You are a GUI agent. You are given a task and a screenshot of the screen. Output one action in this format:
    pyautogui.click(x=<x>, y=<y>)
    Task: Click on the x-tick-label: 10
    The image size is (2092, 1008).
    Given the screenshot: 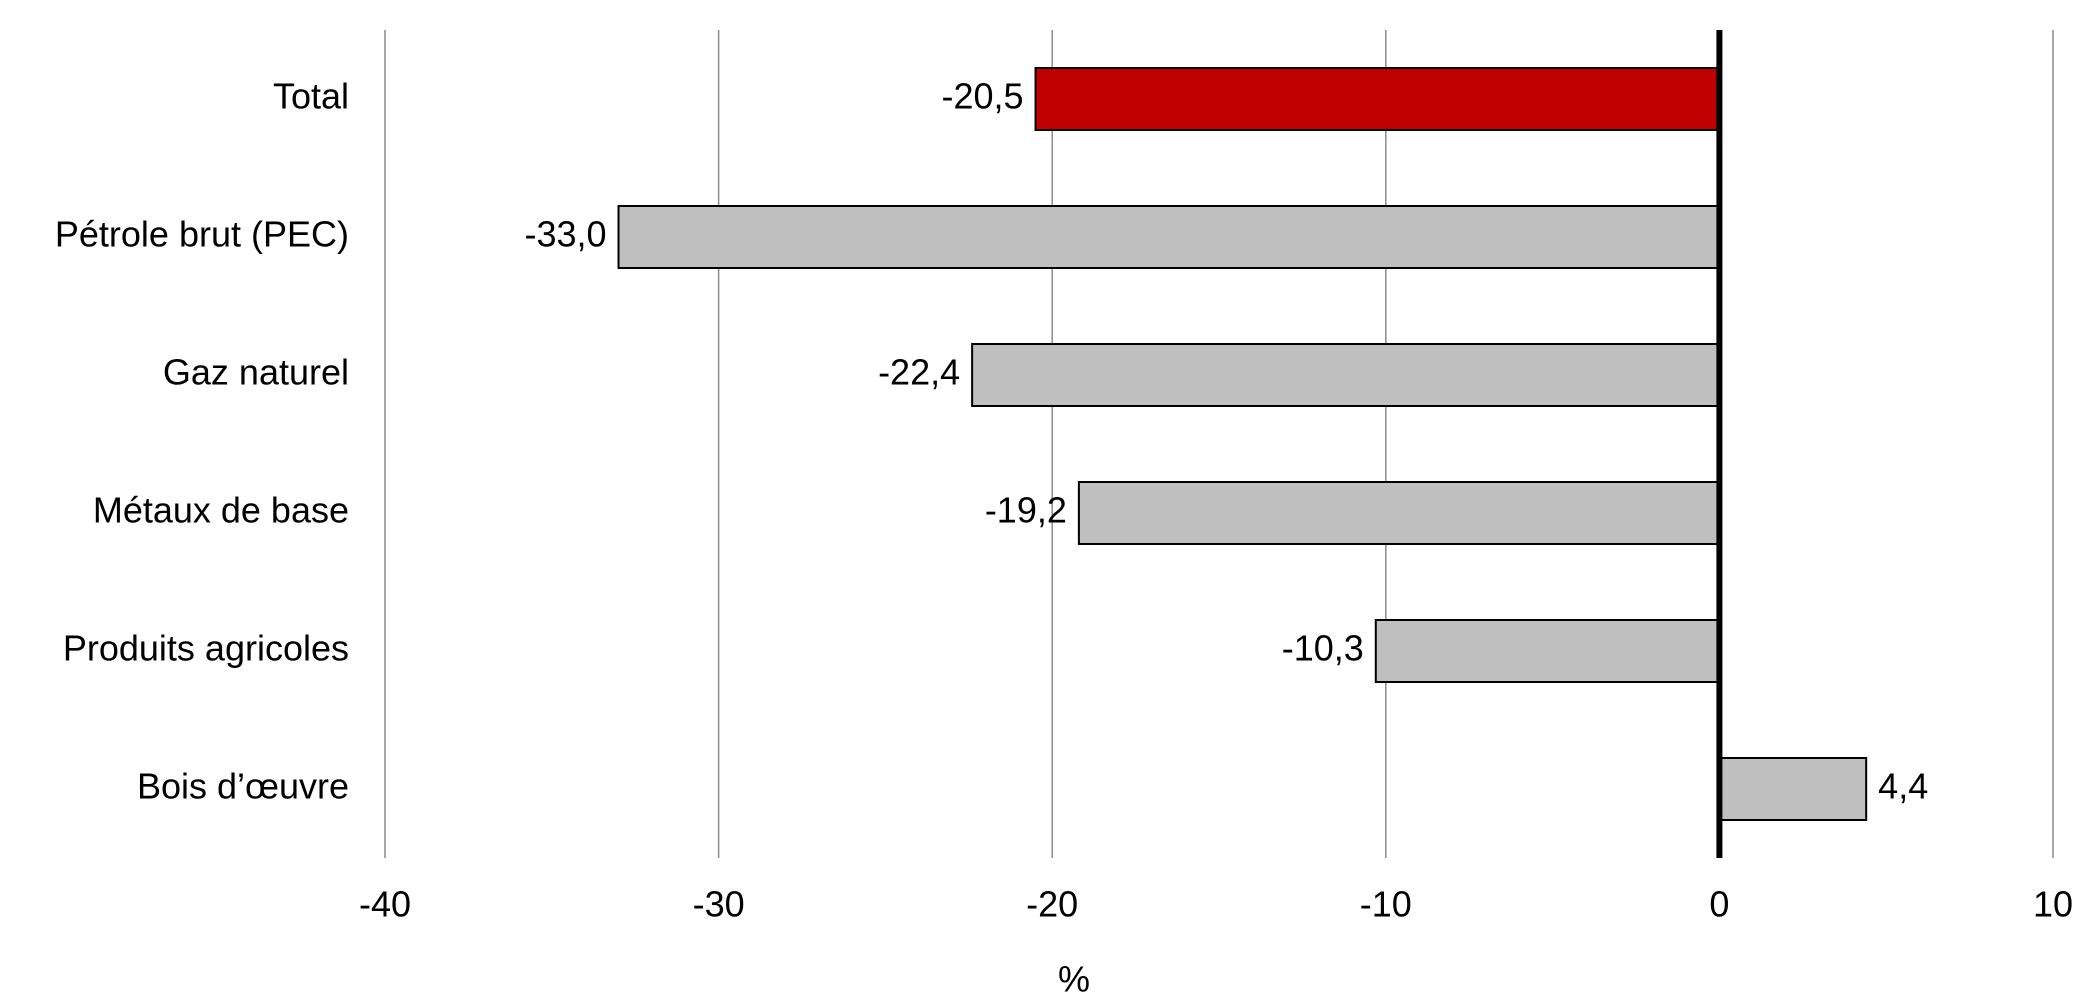 What is the action you would take?
    pyautogui.click(x=2053, y=904)
    